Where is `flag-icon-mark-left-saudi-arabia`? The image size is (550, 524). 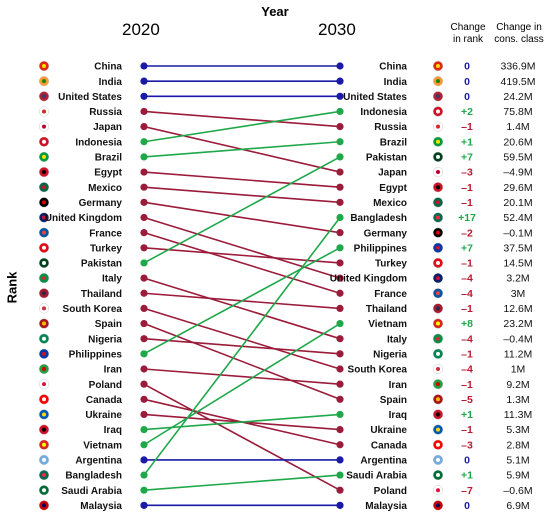
flag-icon-mark-left-saudi-arabia is located at coordinates (44, 490).